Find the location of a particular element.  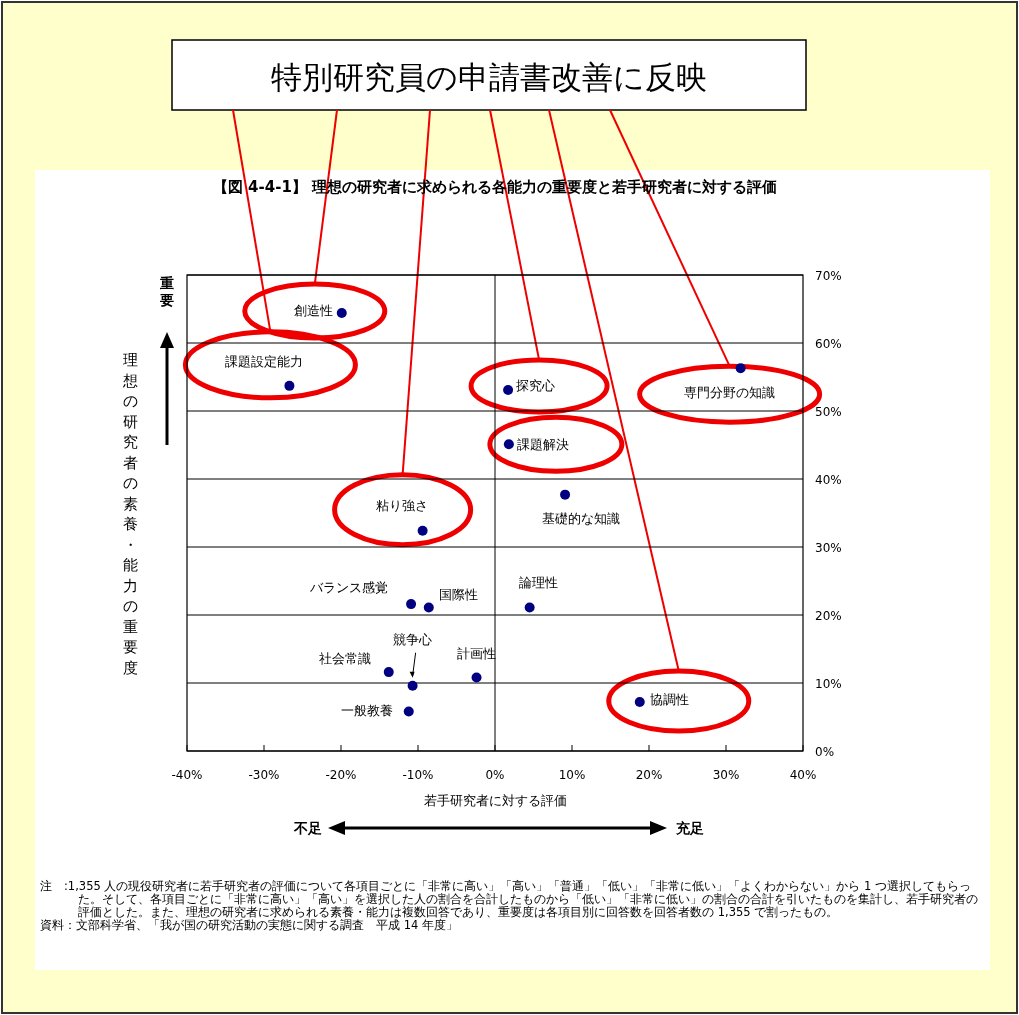

x-tick-label: 30% is located at coordinates (726, 775).